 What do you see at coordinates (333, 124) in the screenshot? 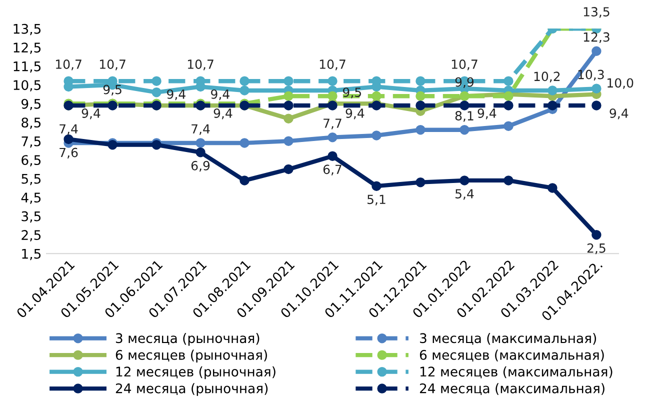
I see `data-label: 7,7` at bounding box center [333, 124].